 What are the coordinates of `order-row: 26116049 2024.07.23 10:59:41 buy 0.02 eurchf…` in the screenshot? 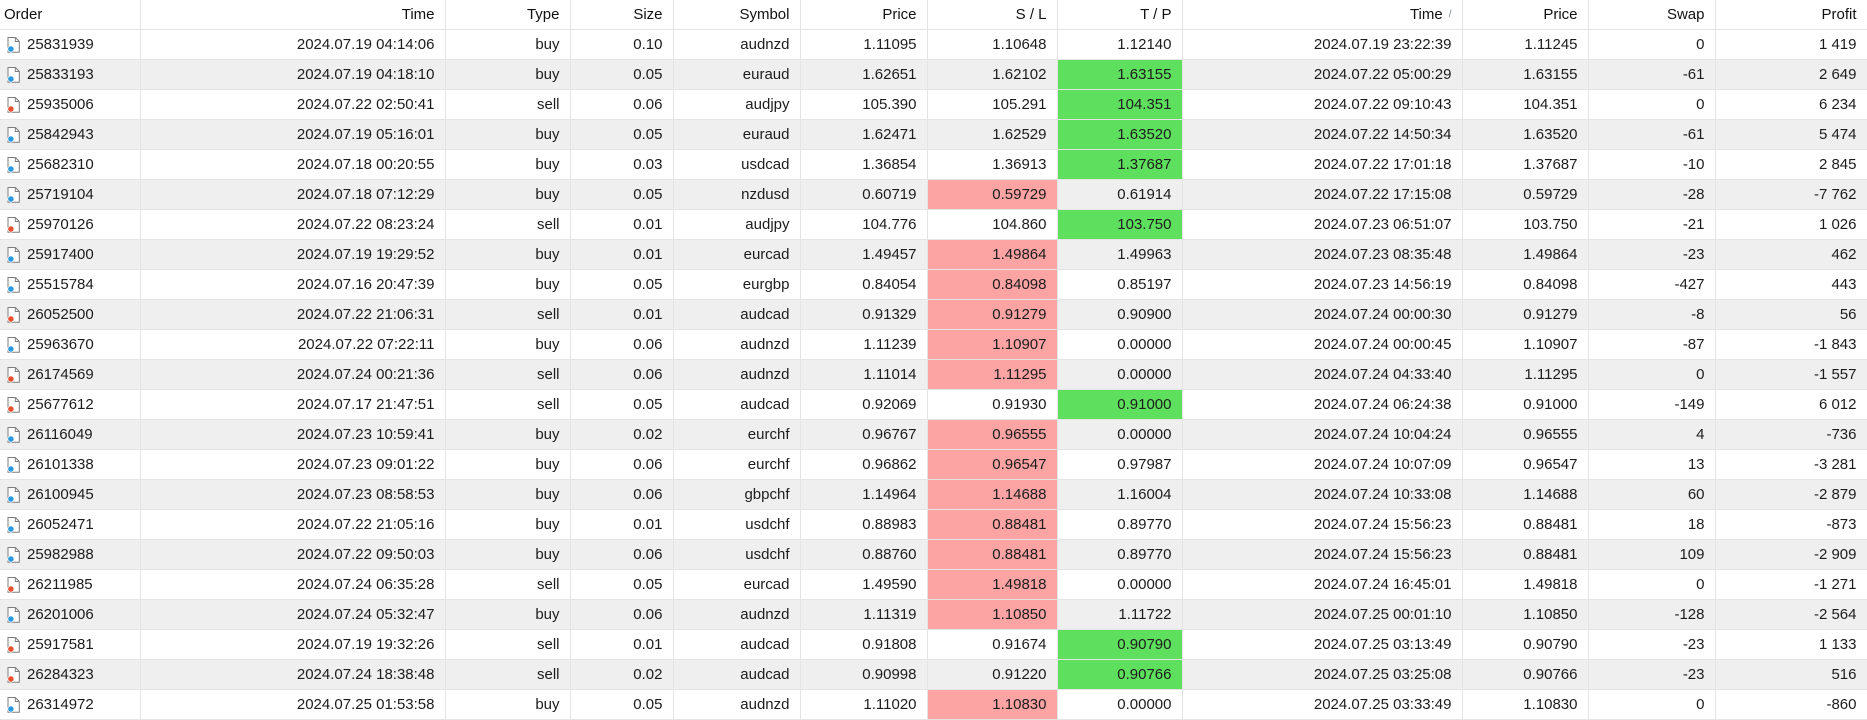 It's located at (933, 434).